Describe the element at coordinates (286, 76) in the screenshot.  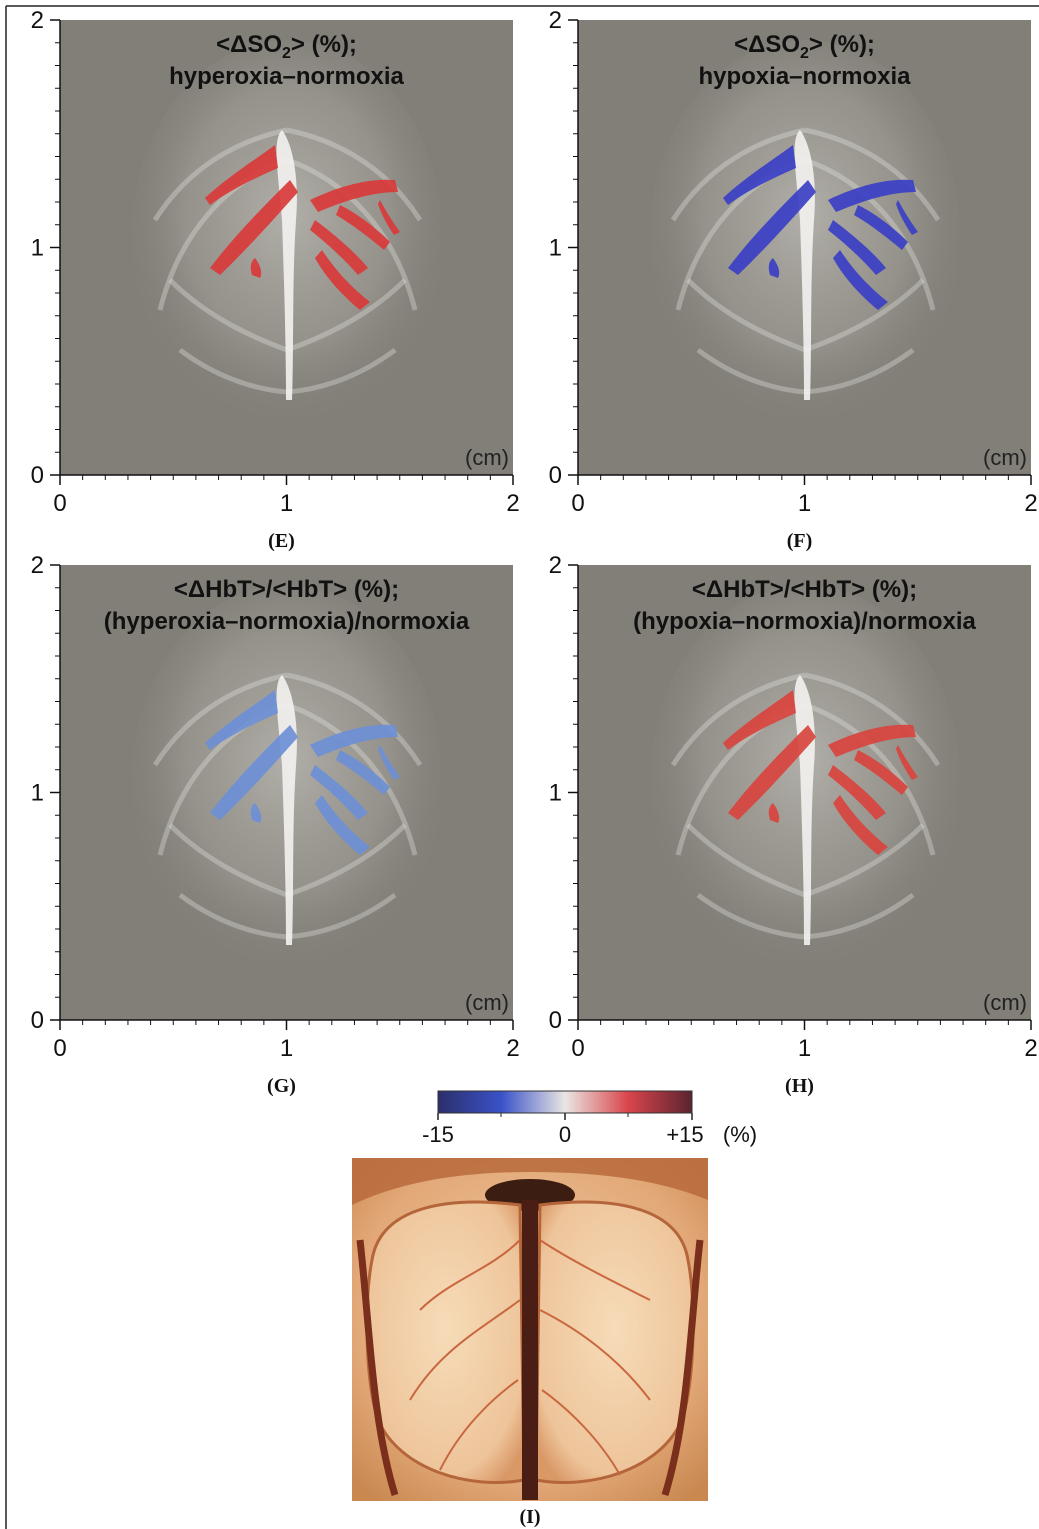
I see `panel-title-line2: hyperoxia–normoxia` at that location.